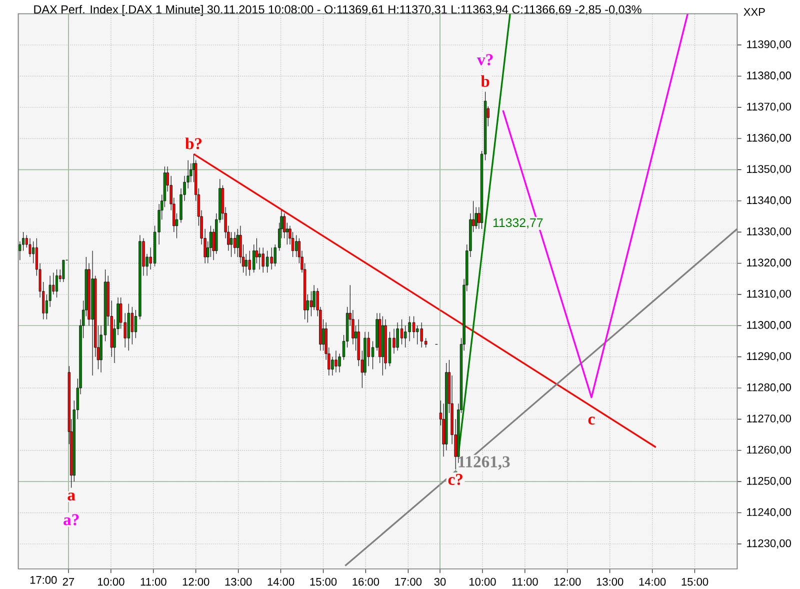 This screenshot has width=800, height=589. What do you see at coordinates (769, 481) in the screenshot?
I see `y-tick-label: 11250,00` at bounding box center [769, 481].